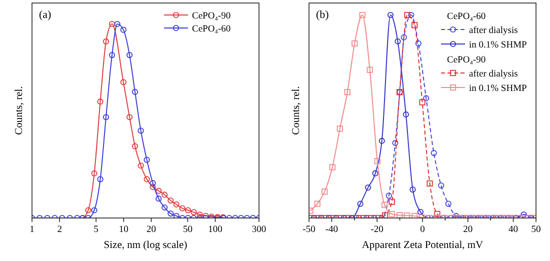 The height and width of the screenshot is (261, 550). Describe the element at coordinates (96, 230) in the screenshot. I see `x-tick-label: 5` at that location.